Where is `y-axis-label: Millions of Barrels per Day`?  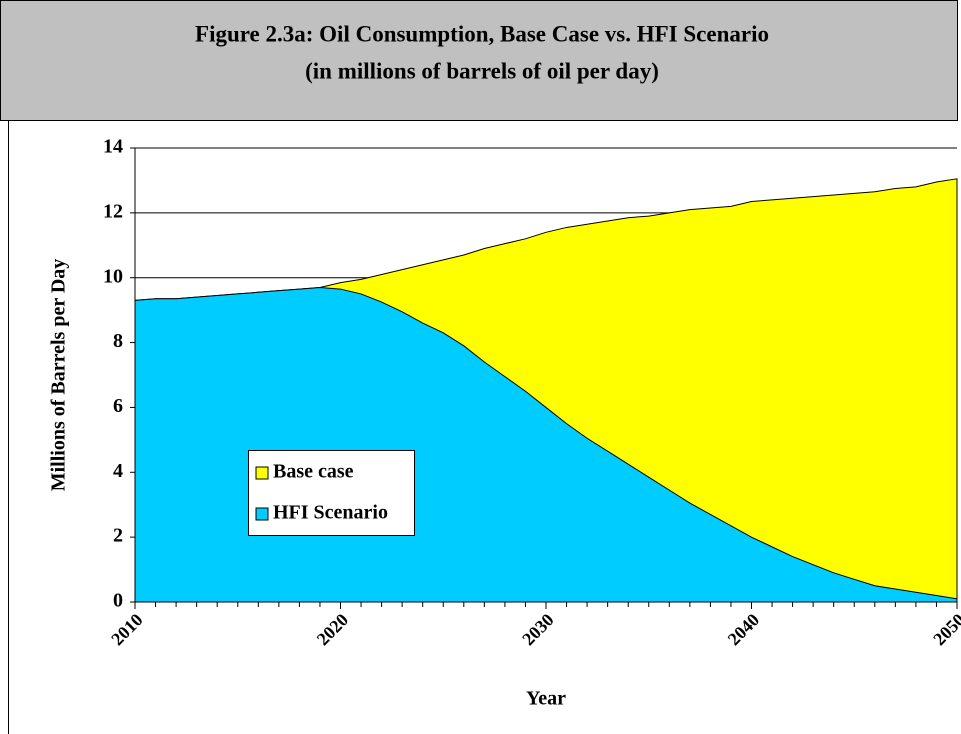
y-axis-label: Millions of Barrels per Day is located at coordinates (59, 375).